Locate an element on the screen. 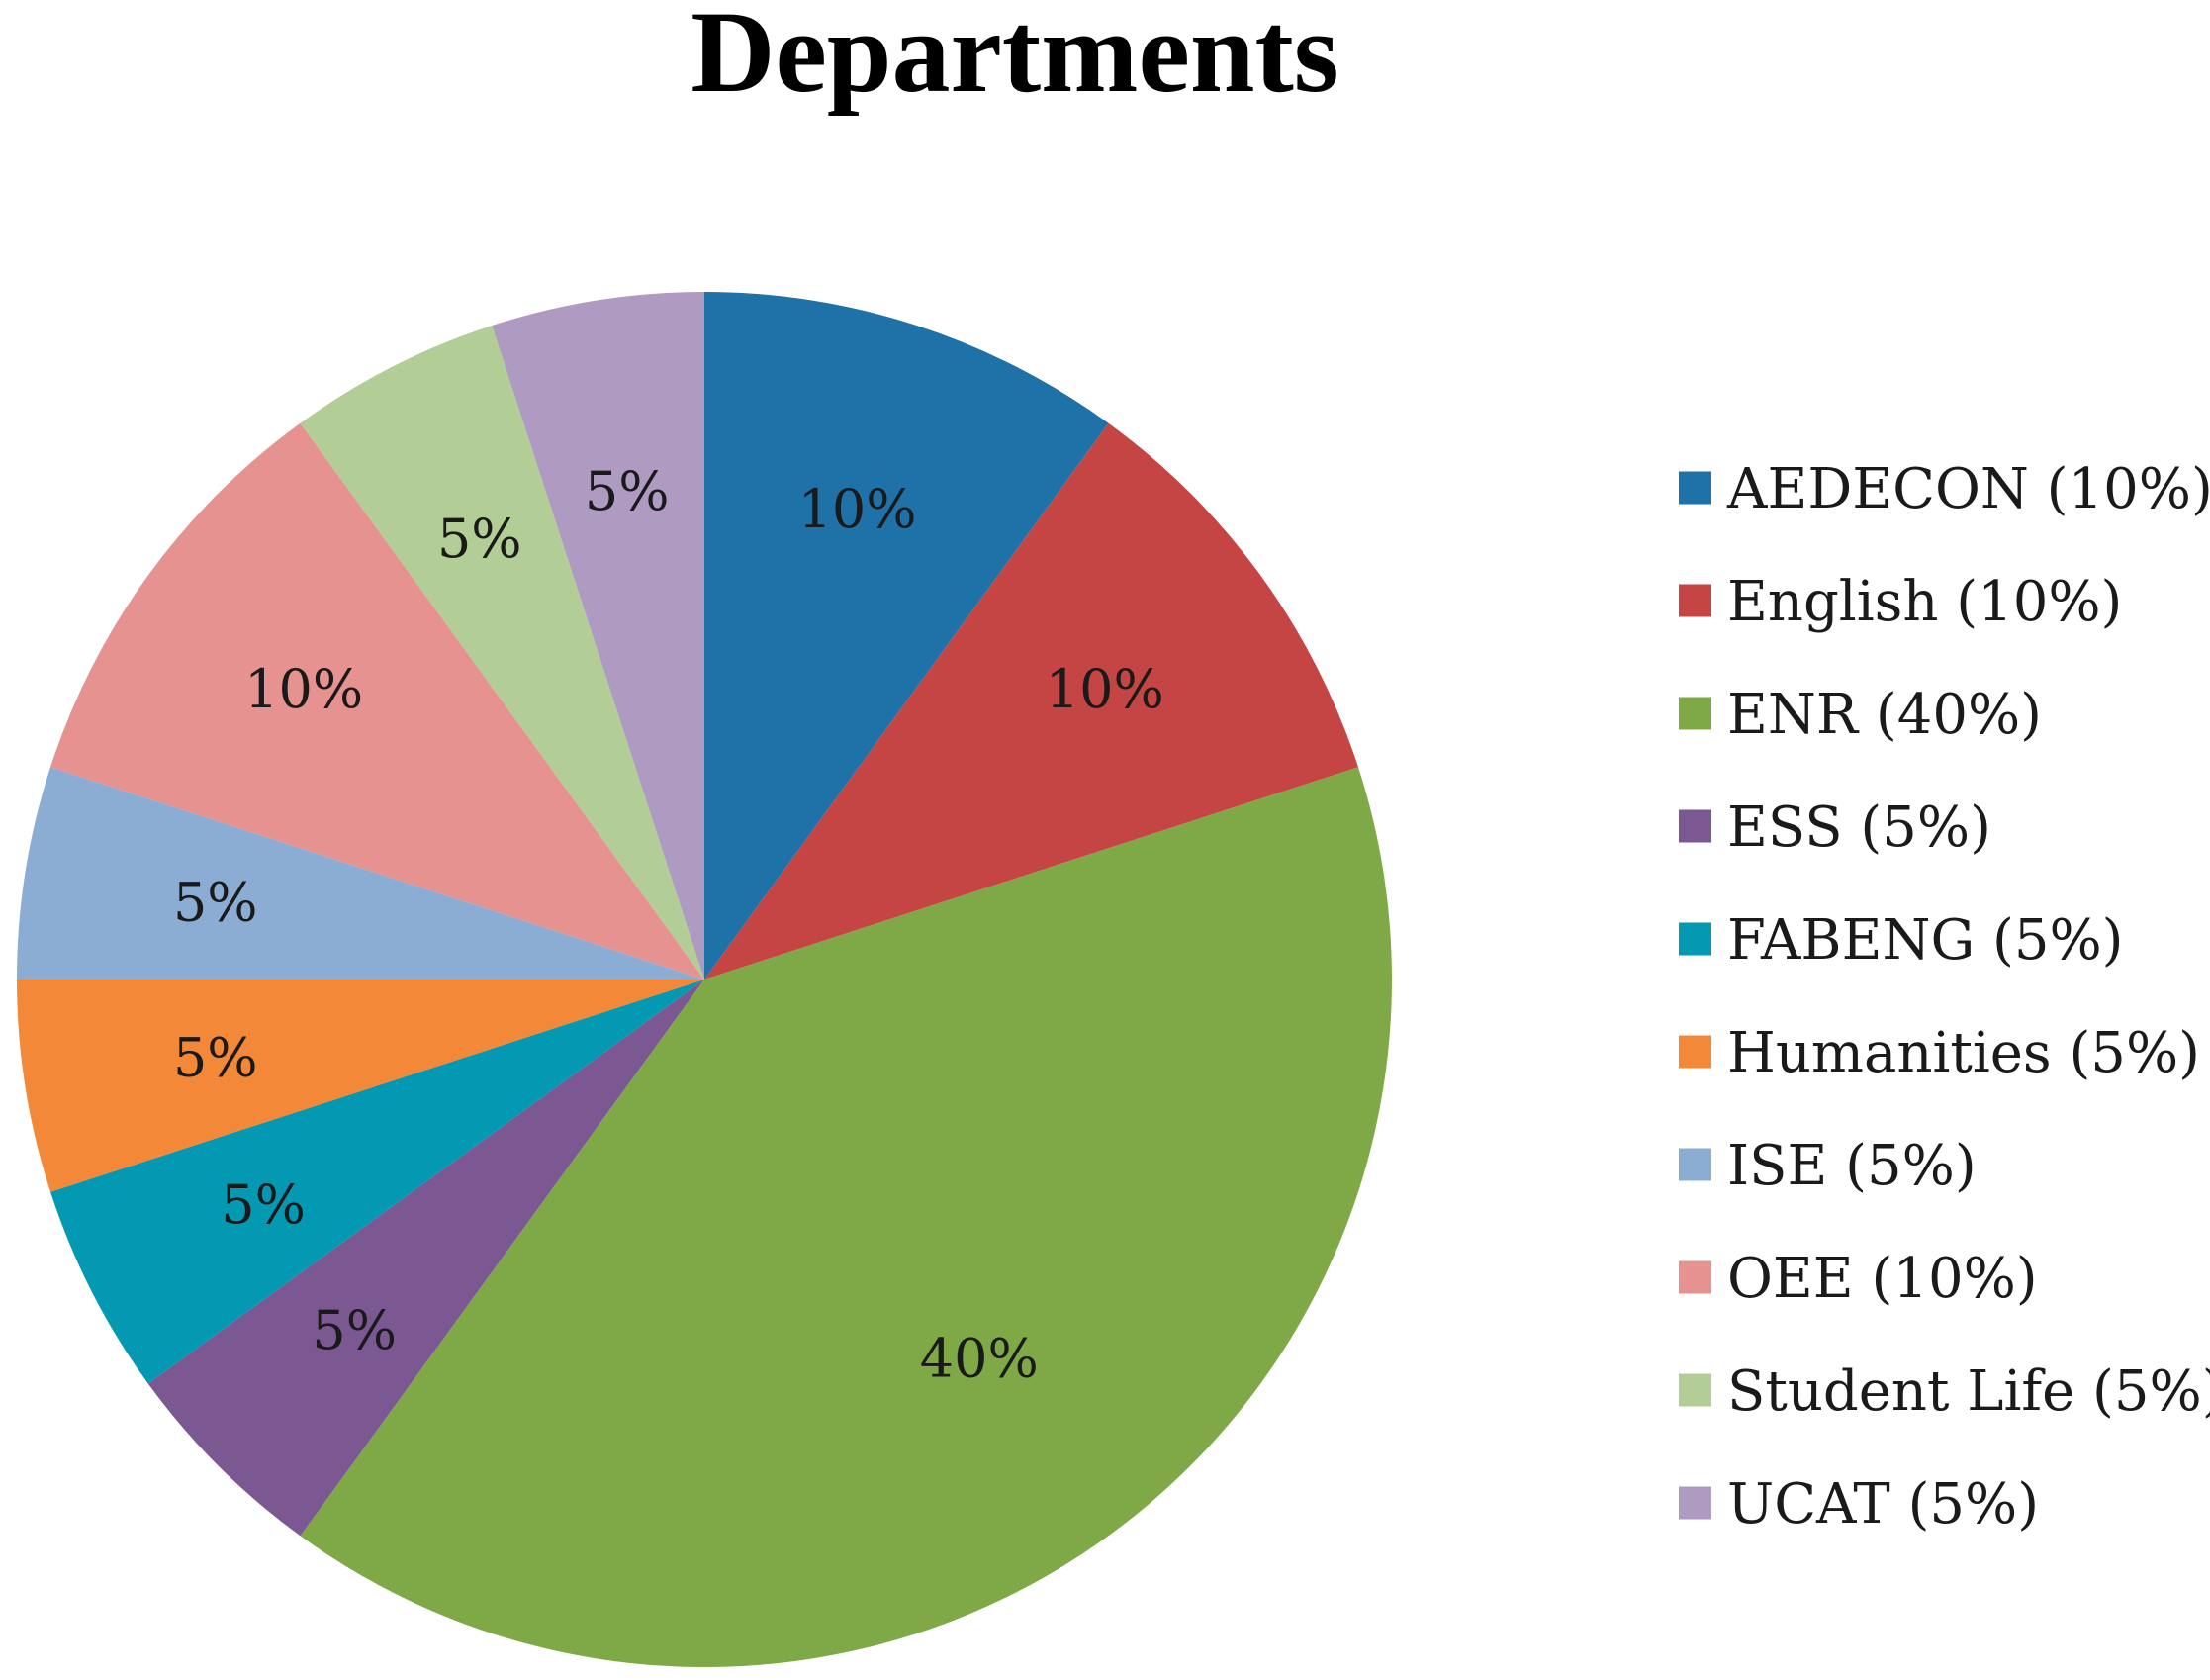 The height and width of the screenshot is (1680, 2210). pie-slice-fabeng is located at coordinates (377, 1182).